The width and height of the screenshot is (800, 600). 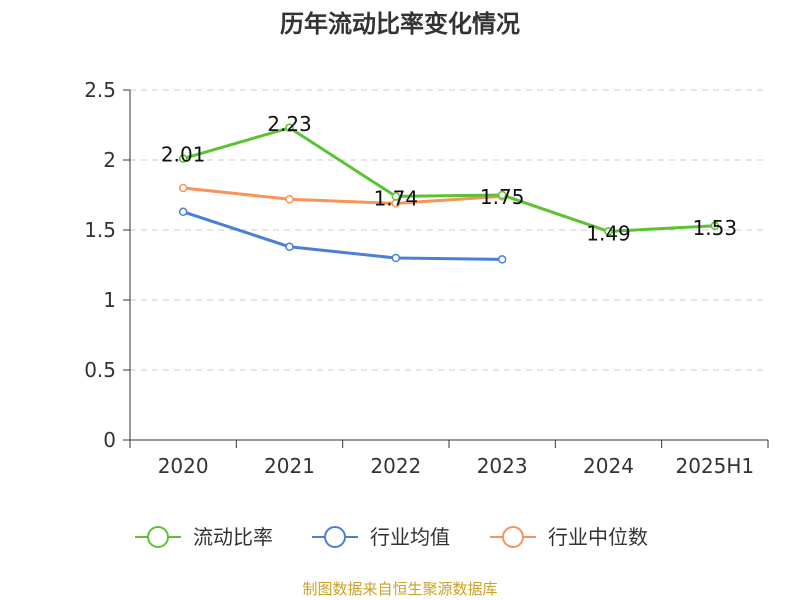 I want to click on data-label: 1.49, so click(x=608, y=233).